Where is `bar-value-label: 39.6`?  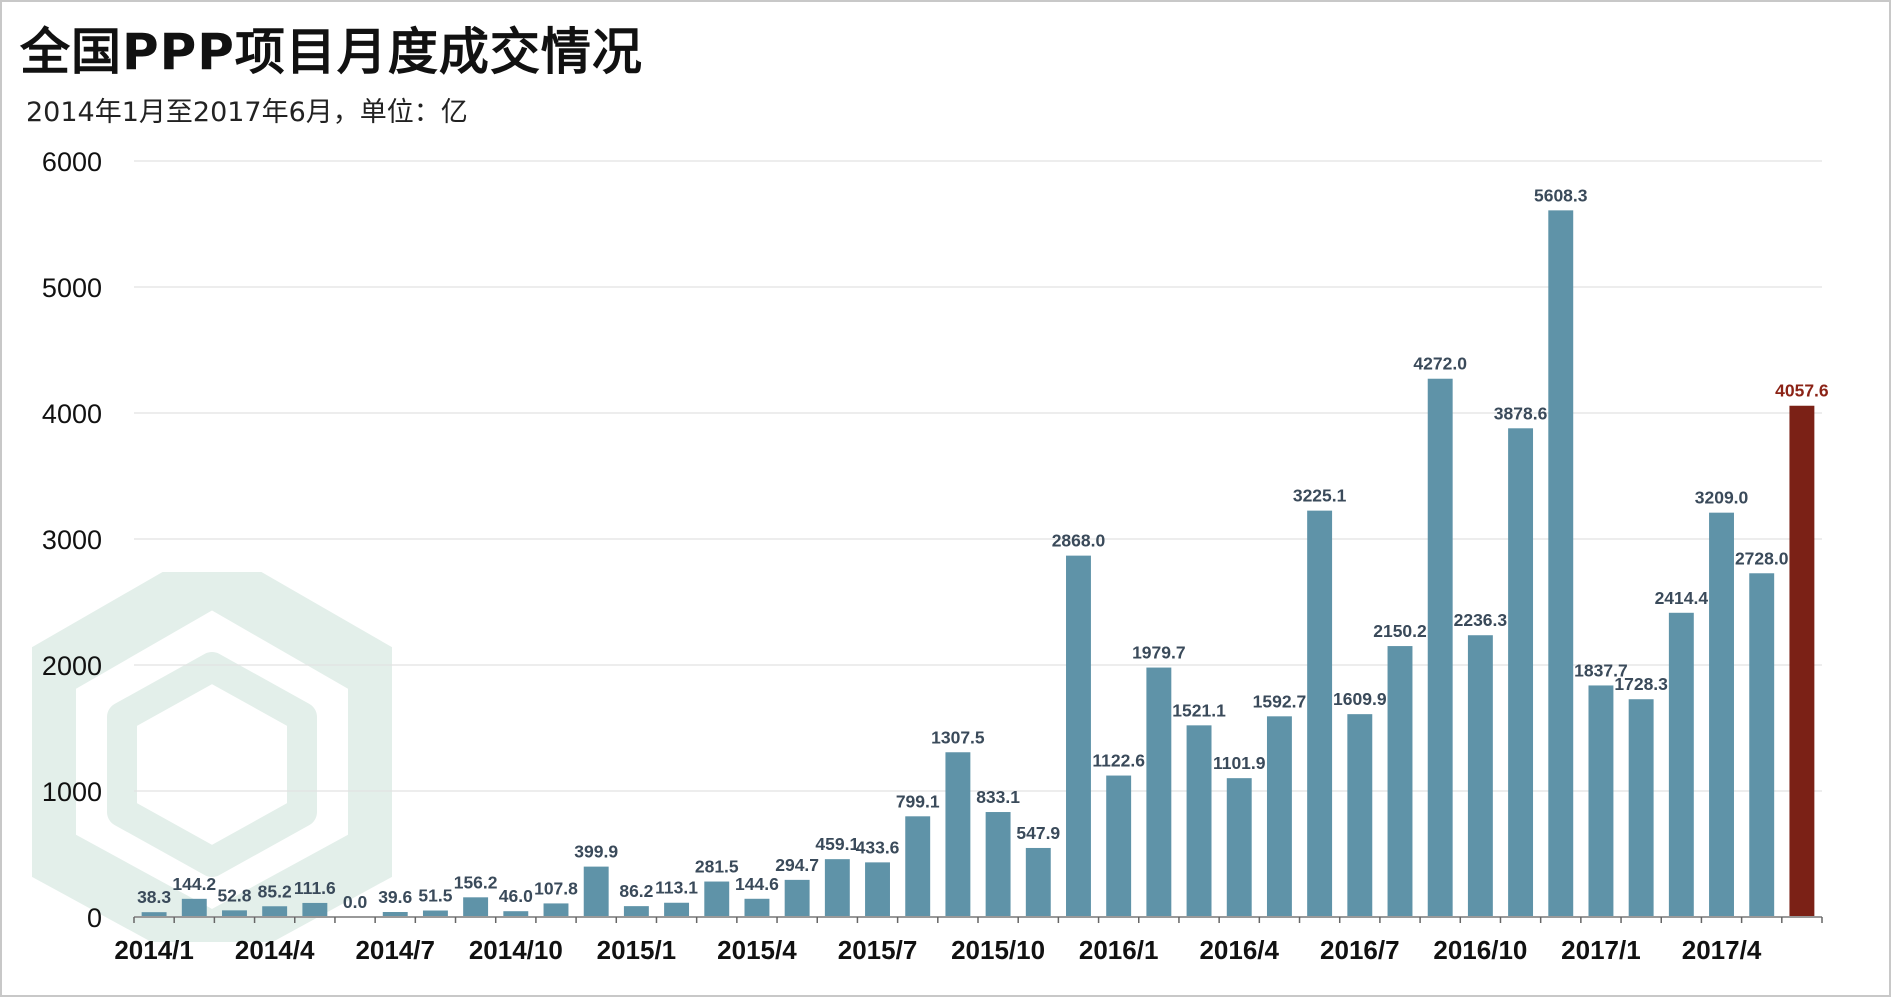 bar-value-label: 39.6 is located at coordinates (395, 897).